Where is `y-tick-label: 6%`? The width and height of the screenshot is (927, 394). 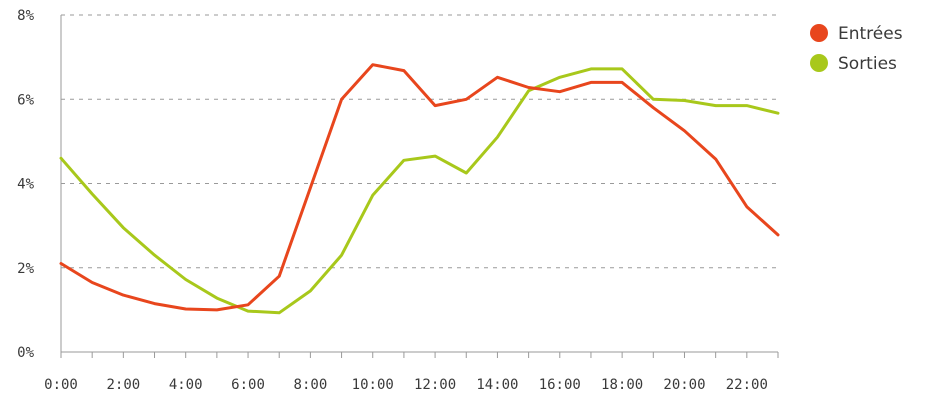
y-tick-label: 6% is located at coordinates (25, 100).